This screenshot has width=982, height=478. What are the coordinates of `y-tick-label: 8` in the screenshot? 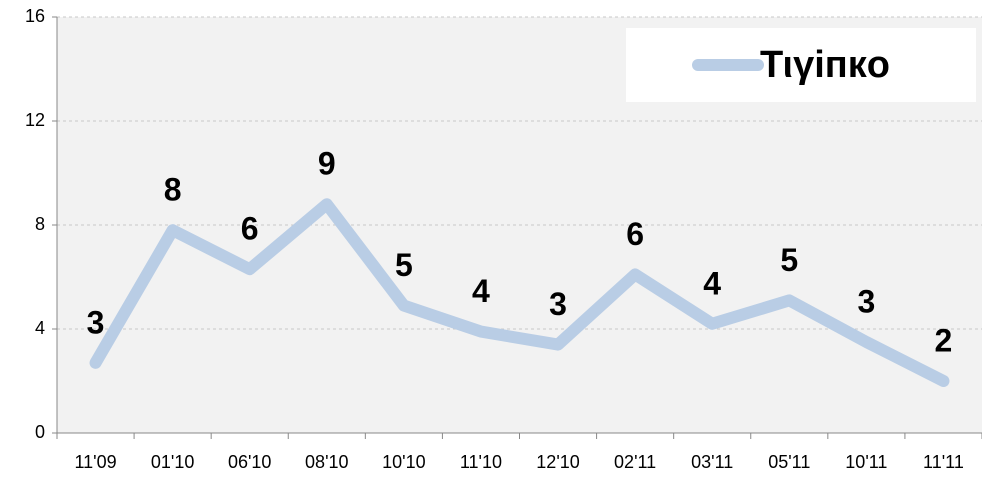 It's located at (40, 224).